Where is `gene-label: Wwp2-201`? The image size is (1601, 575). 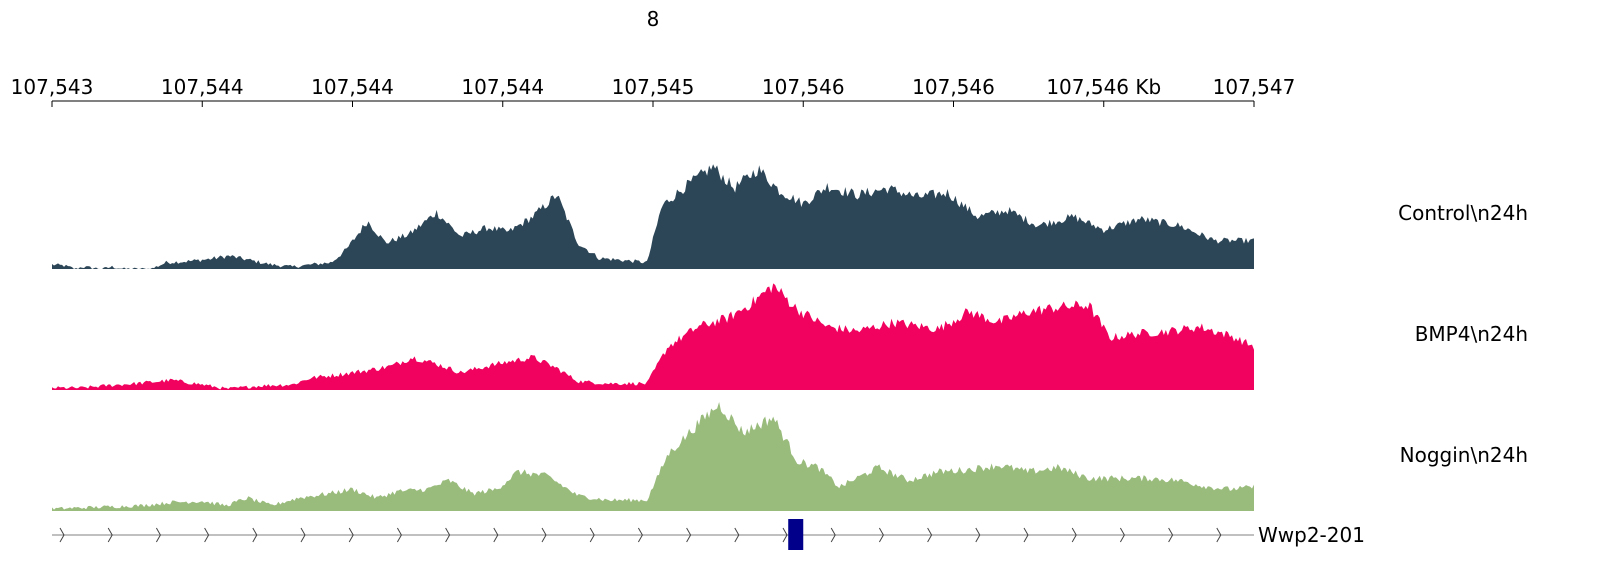 gene-label: Wwp2-201 is located at coordinates (1311, 535).